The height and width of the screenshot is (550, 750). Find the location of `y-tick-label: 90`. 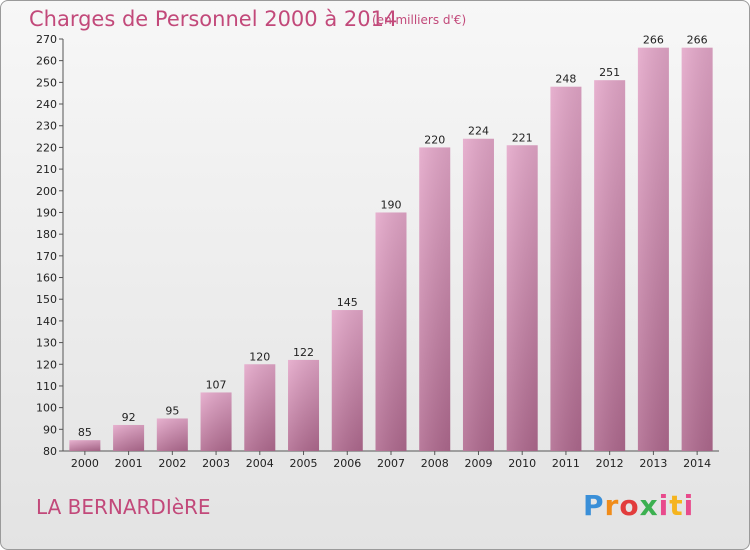

y-tick-label: 90 is located at coordinates (50, 429).